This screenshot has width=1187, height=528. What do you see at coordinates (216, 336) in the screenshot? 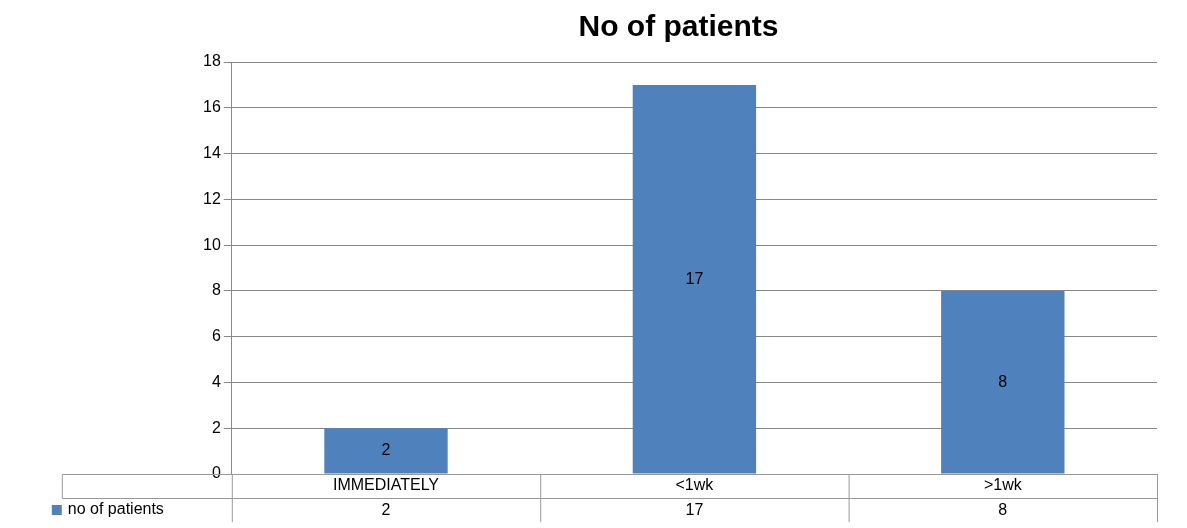
I see `y-tick-label: 6` at bounding box center [216, 336].